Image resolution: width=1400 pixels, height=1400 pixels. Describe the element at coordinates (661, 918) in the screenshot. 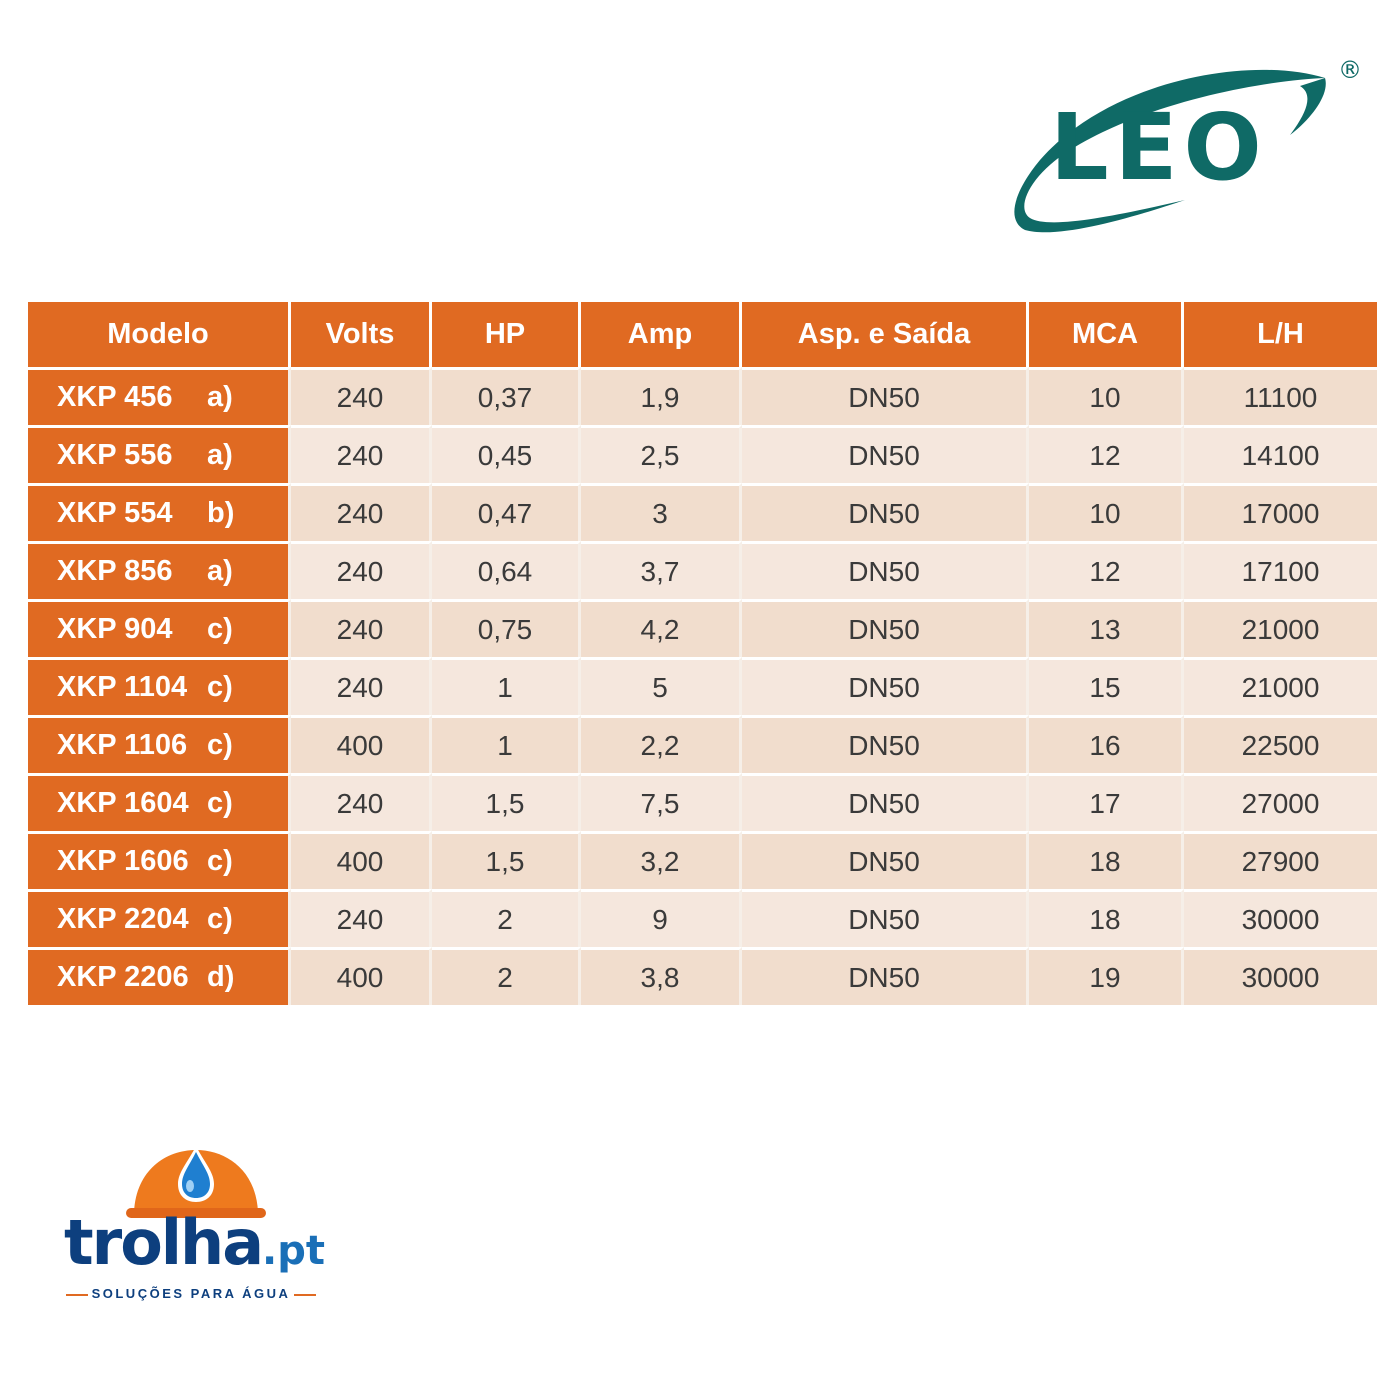

I see `amp-cell: 9` at that location.